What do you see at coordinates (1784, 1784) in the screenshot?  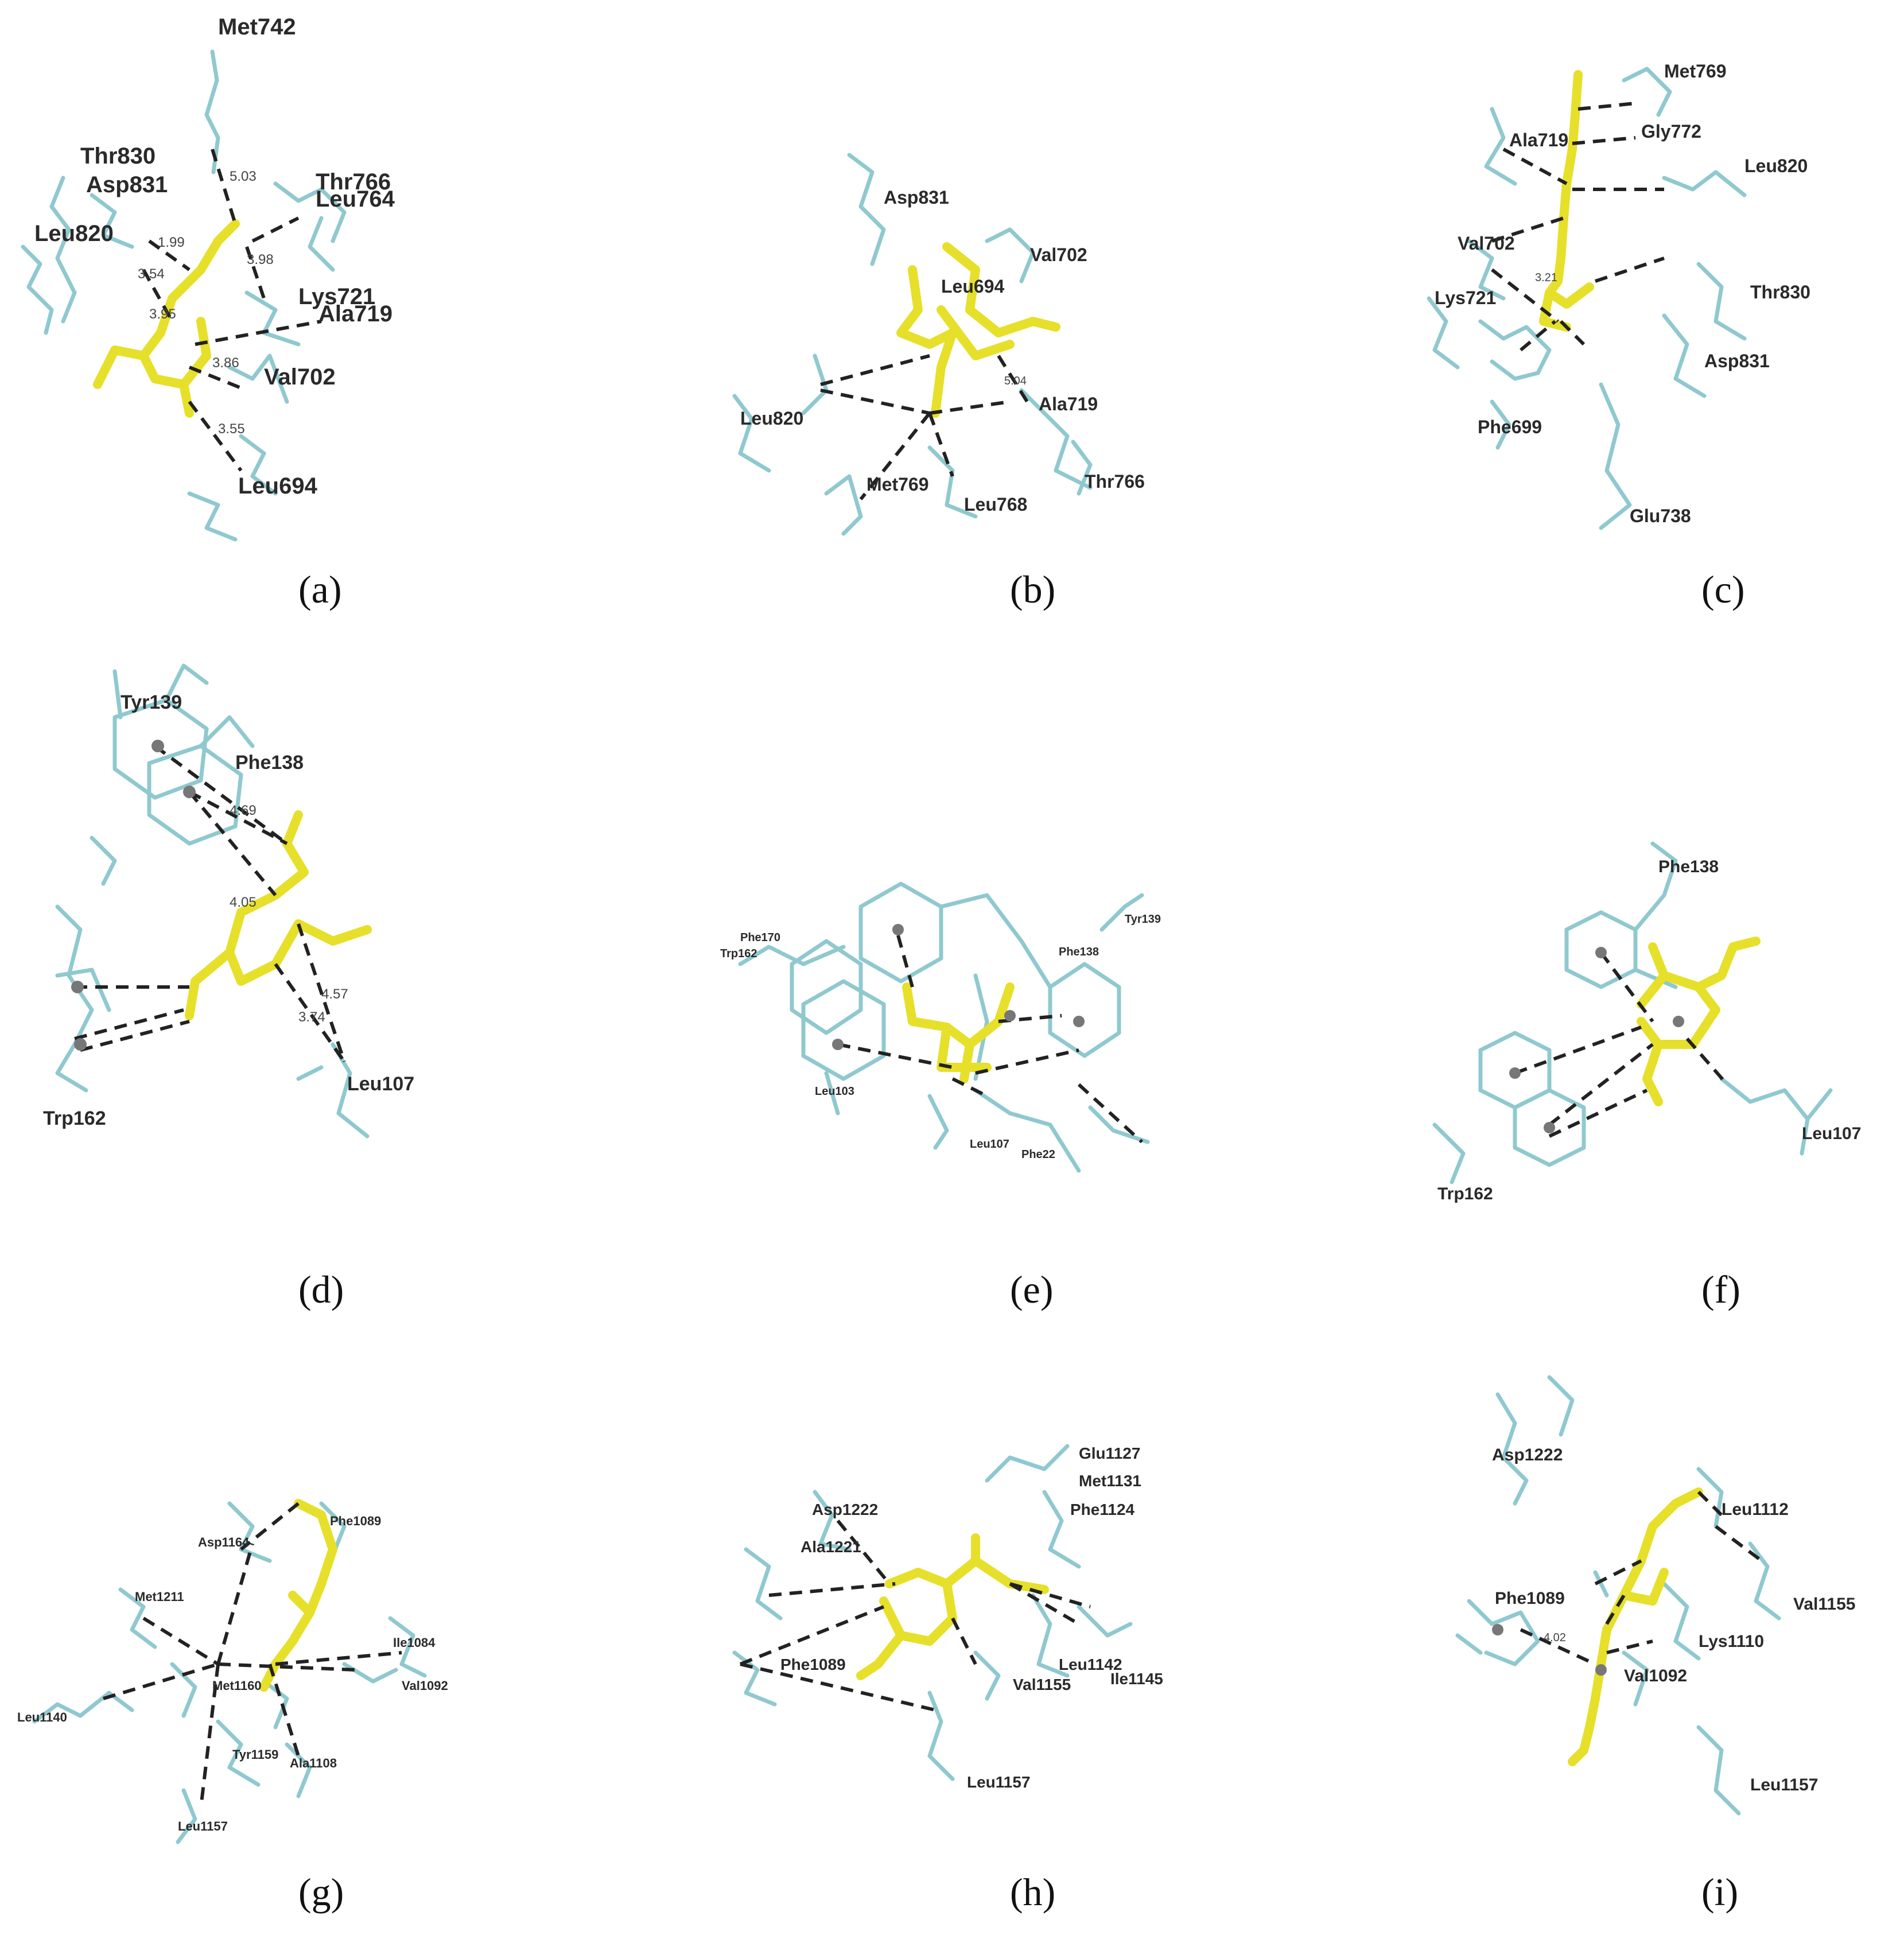 I see `residue-label: Leu1157` at bounding box center [1784, 1784].